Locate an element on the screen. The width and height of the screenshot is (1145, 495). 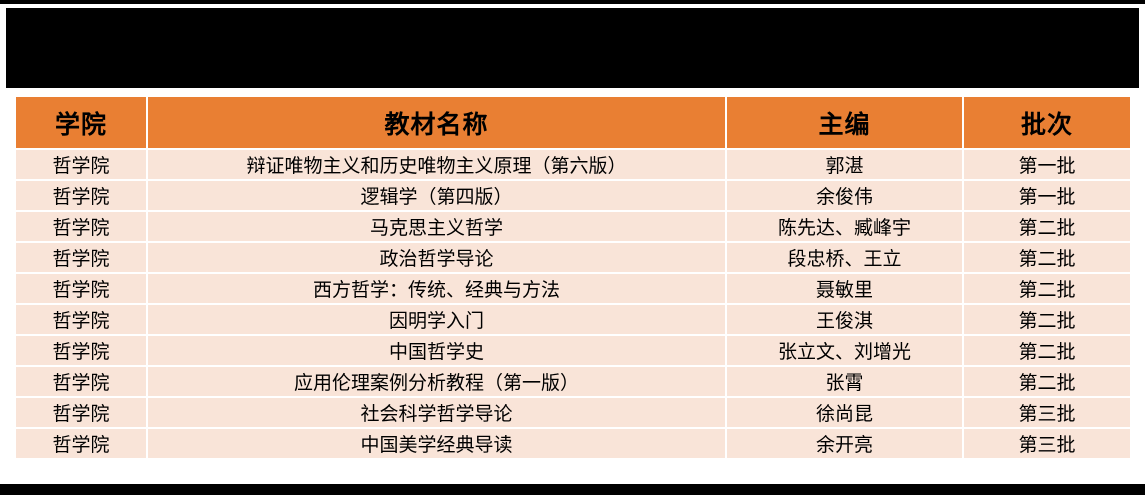
table-row: 哲学院 西方哲学：传统、经典与方法 聂敏里 第二批 is located at coordinates (573, 288).